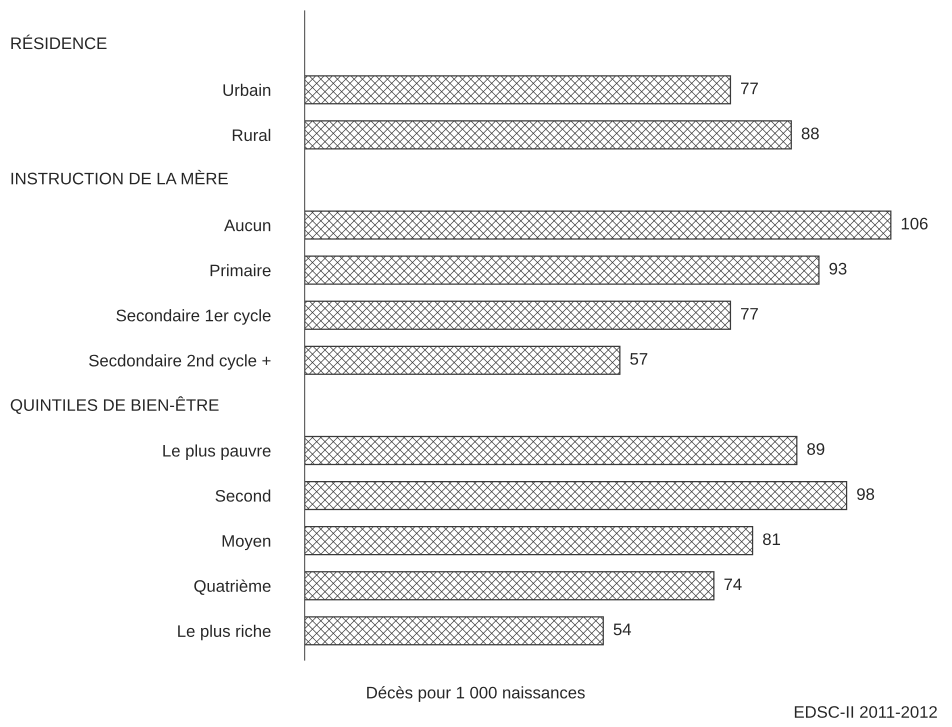 The height and width of the screenshot is (727, 952). Describe the element at coordinates (224, 632) in the screenshot. I see `y-tick-label: Le plus riche` at that location.